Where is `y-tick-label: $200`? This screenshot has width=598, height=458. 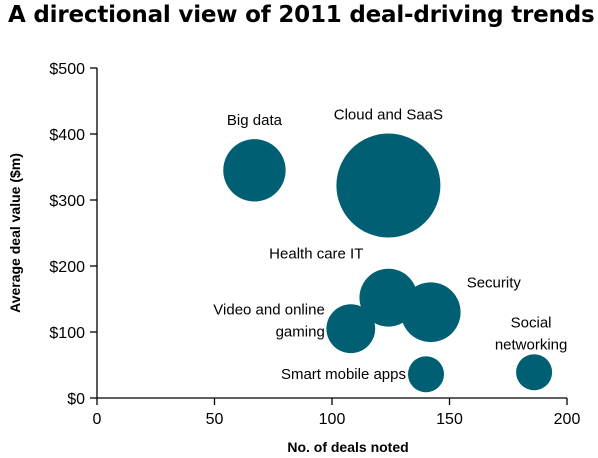
y-tick-label: $200 is located at coordinates (67, 267).